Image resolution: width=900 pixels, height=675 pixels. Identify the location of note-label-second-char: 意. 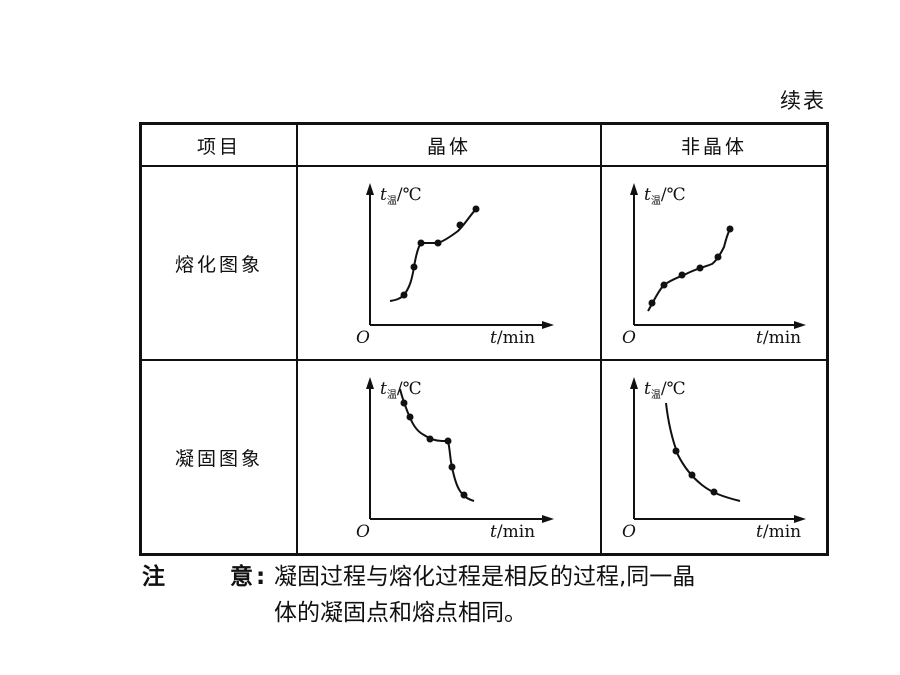
(241, 577).